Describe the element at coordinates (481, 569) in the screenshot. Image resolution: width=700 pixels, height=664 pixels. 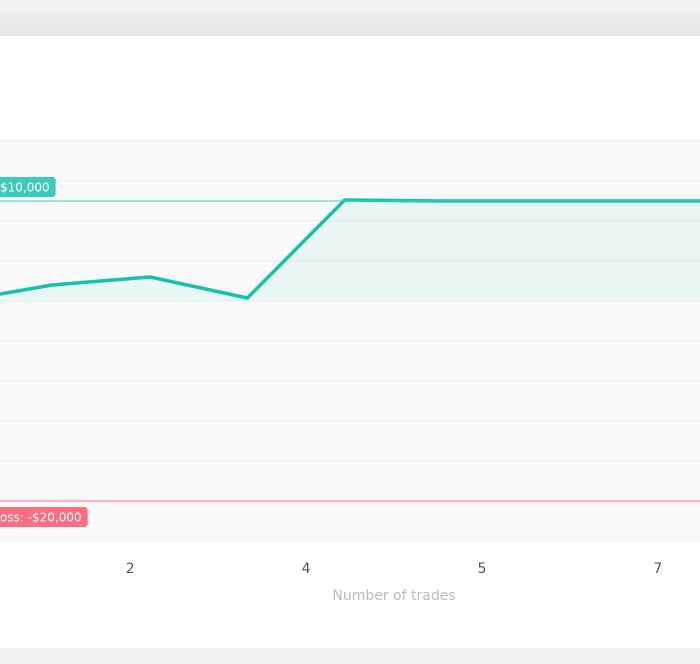
I see `x-tick-label: 5` at that location.